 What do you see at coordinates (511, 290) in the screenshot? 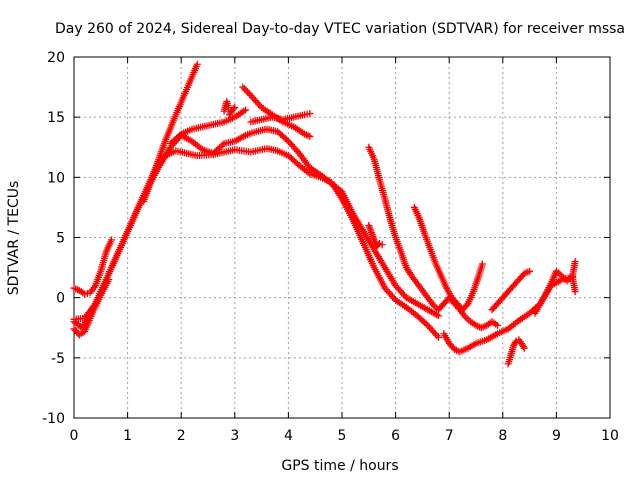
I see `series-track-l` at bounding box center [511, 290].